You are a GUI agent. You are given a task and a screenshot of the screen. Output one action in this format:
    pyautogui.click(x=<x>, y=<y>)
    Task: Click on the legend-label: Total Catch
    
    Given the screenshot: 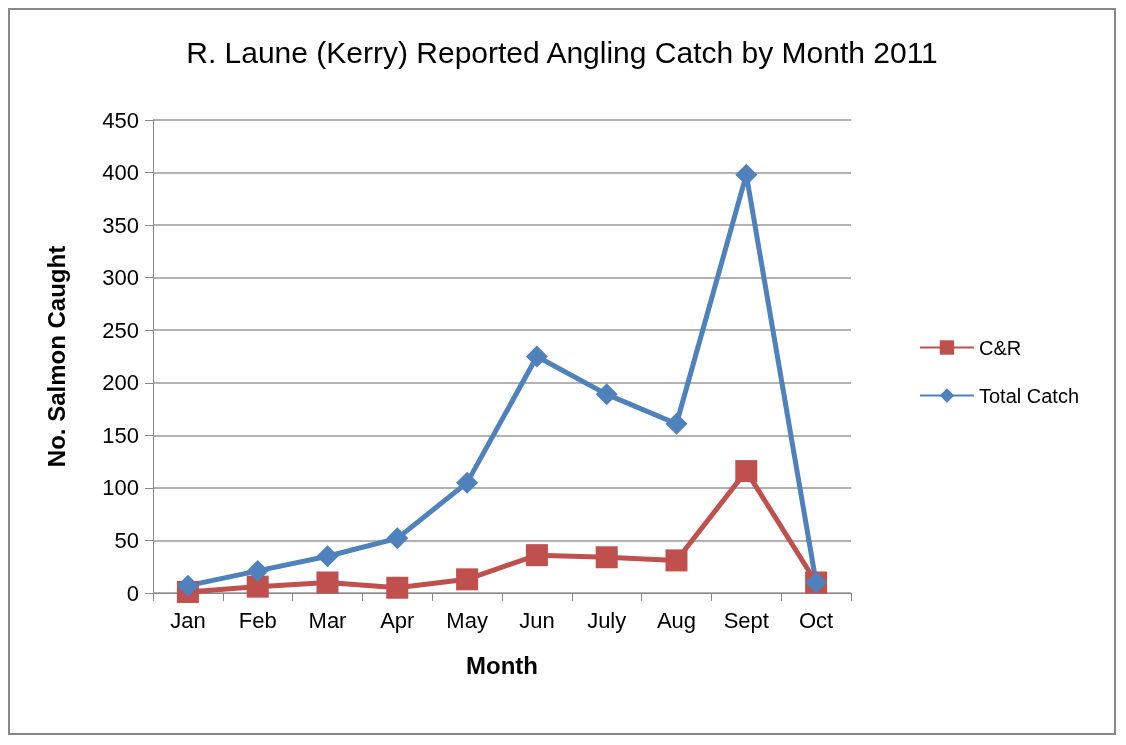 What is the action you would take?
    pyautogui.click(x=1029, y=395)
    